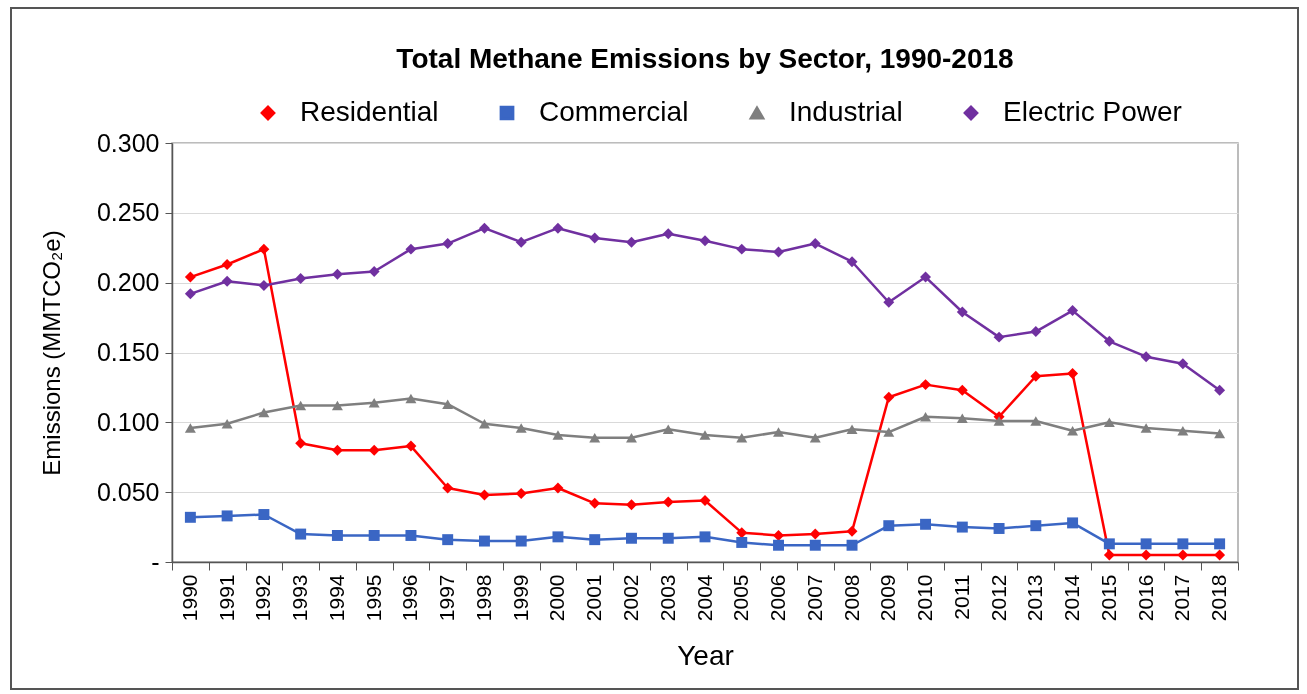 Image resolution: width=1307 pixels, height=694 pixels. What do you see at coordinates (483, 598) in the screenshot?
I see `x-tick-label: 1998` at bounding box center [483, 598].